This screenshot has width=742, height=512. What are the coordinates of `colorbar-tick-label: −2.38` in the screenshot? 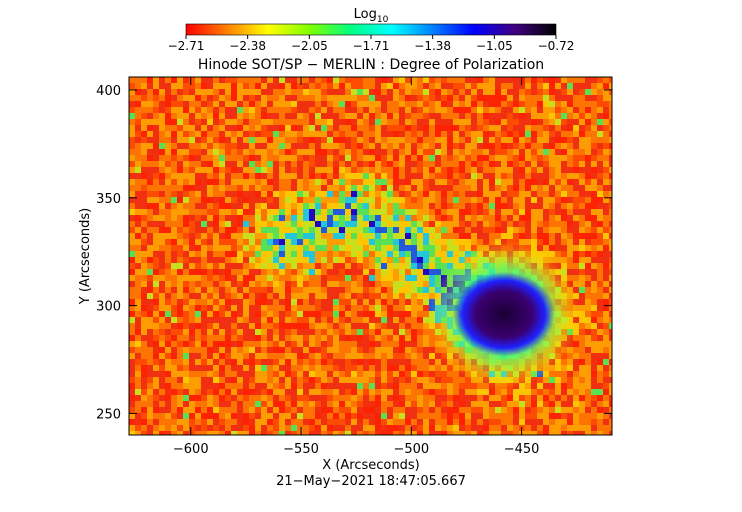 It's located at (247, 46).